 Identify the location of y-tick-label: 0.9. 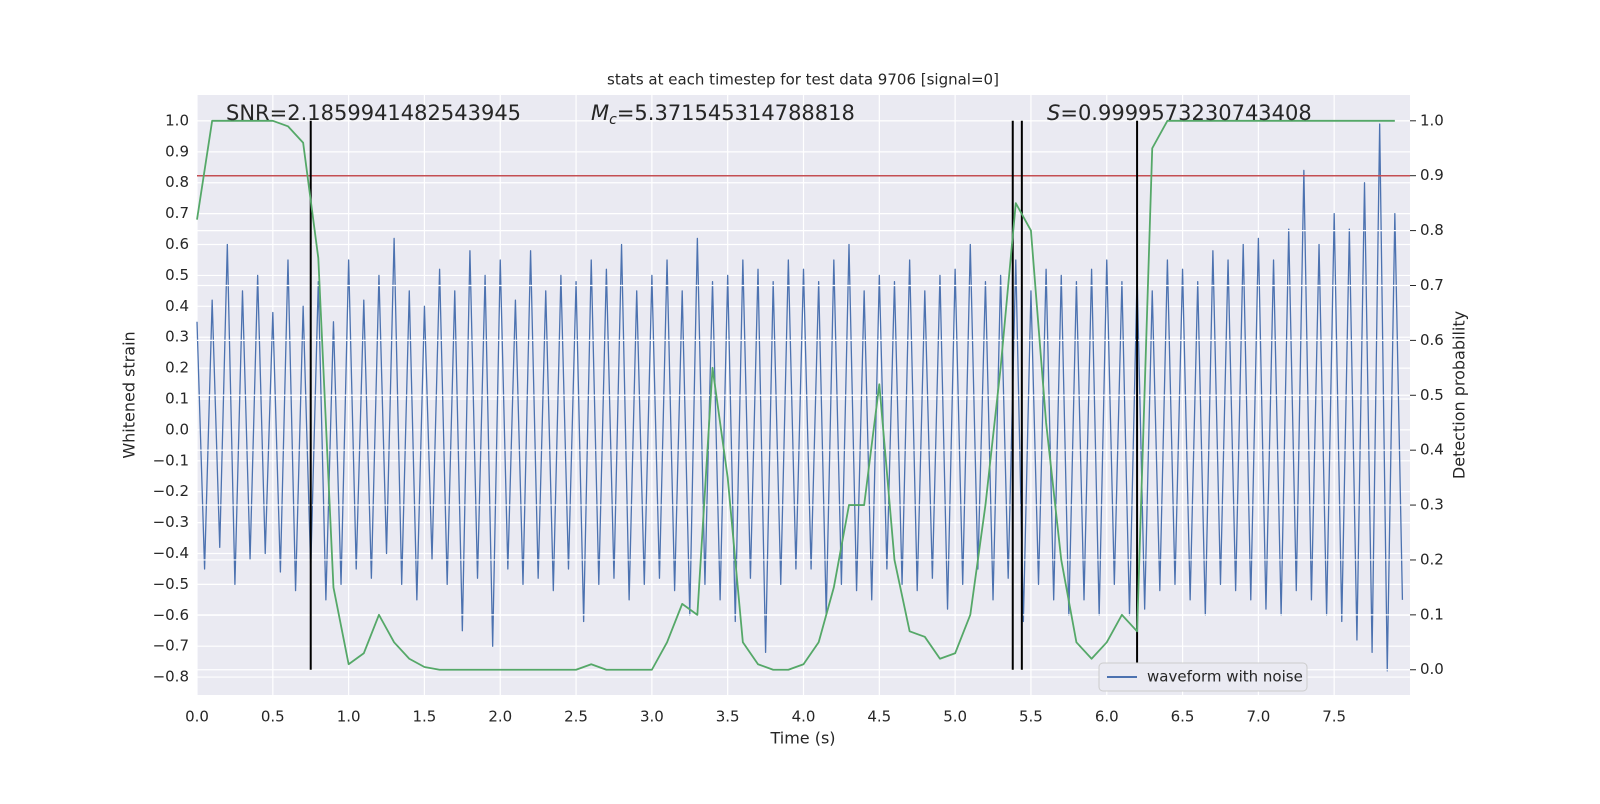
(177, 151).